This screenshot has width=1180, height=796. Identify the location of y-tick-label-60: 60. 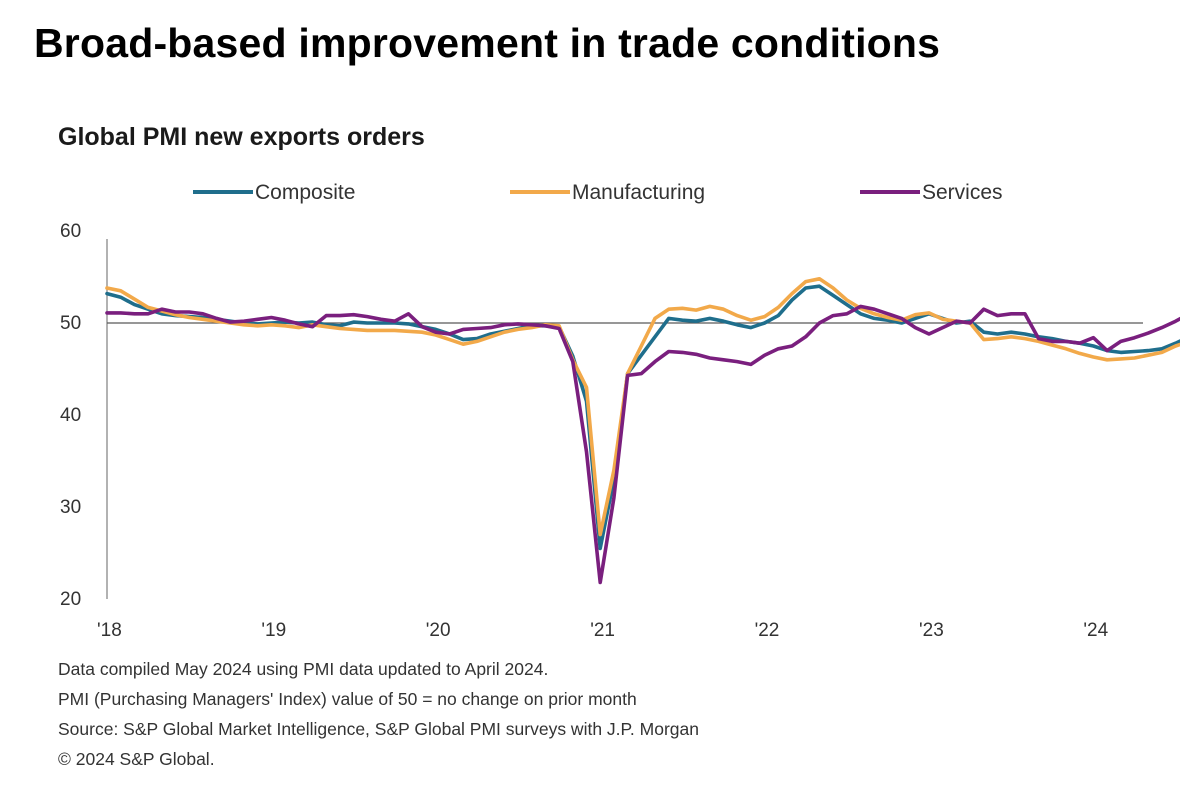
(70, 231).